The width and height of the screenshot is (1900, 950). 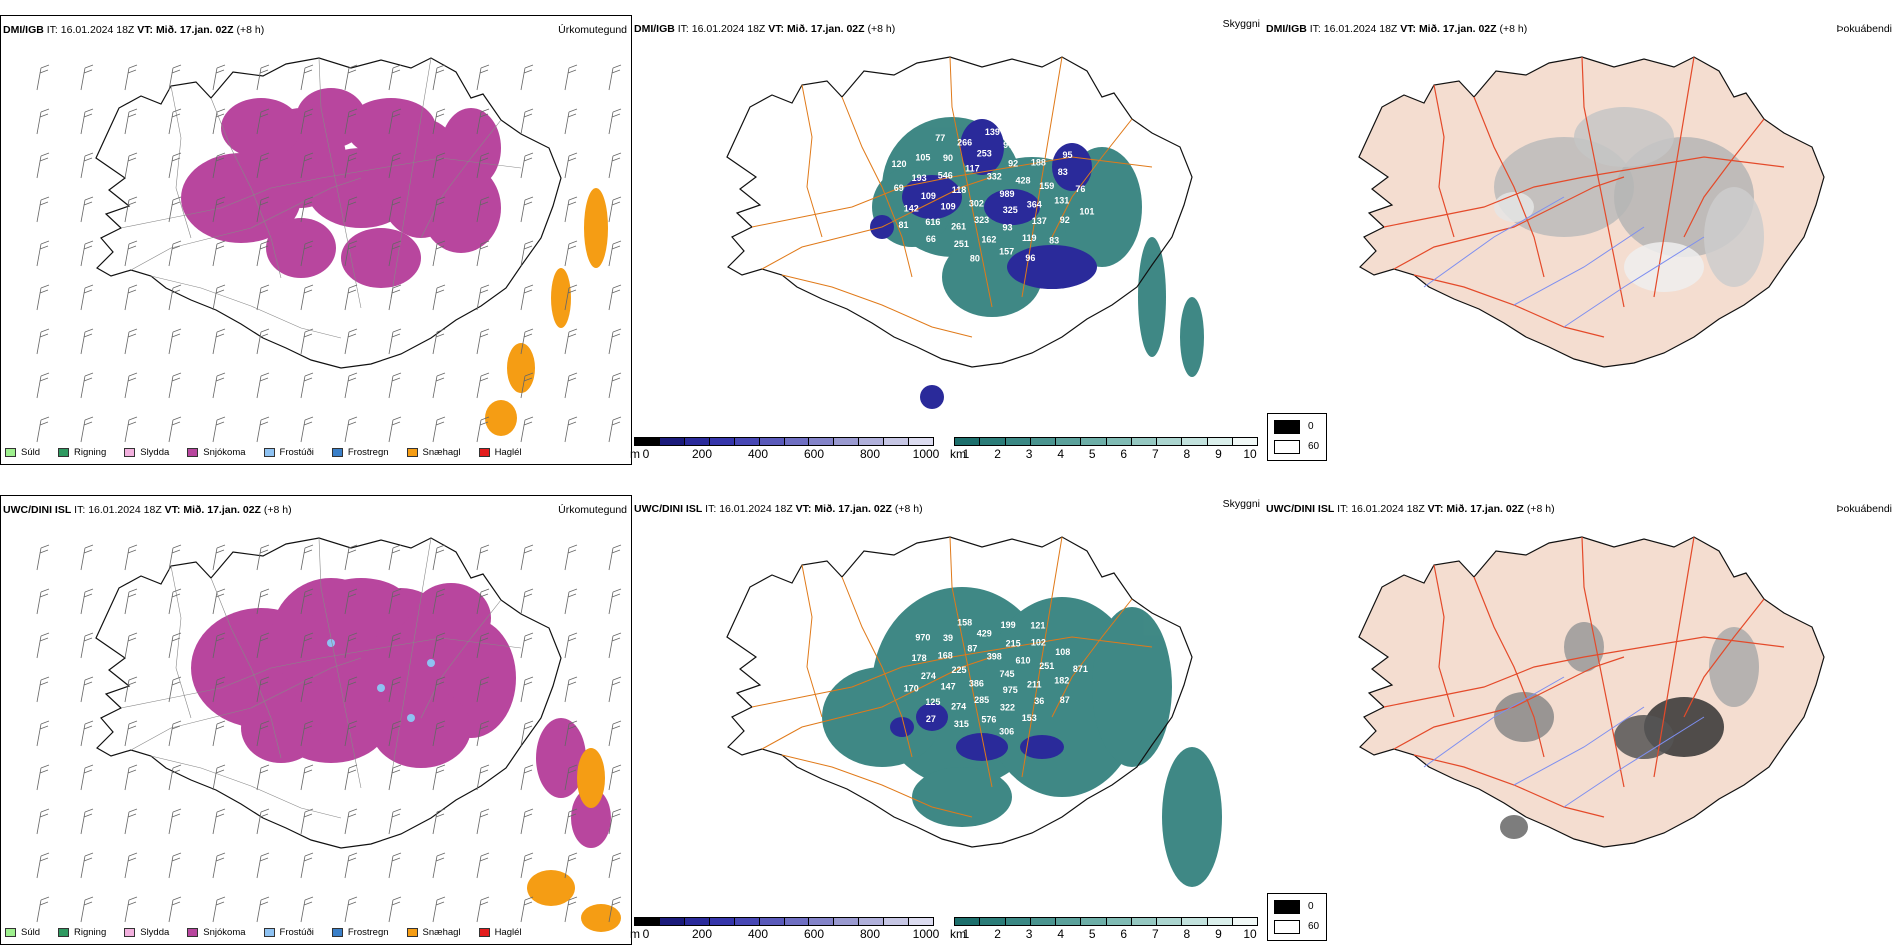 I want to click on cloud-base-value: 302, so click(x=976, y=204).